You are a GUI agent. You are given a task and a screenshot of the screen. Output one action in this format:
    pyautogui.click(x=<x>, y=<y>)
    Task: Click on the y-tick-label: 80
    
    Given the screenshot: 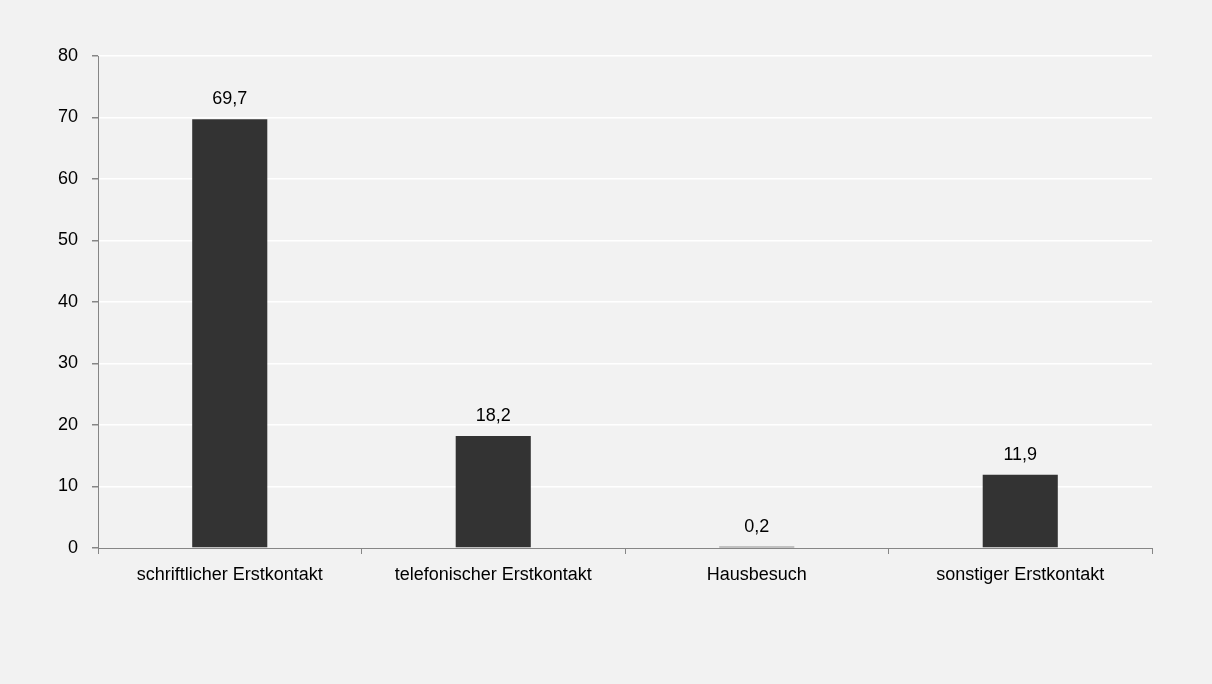 What is the action you would take?
    pyautogui.click(x=67, y=54)
    